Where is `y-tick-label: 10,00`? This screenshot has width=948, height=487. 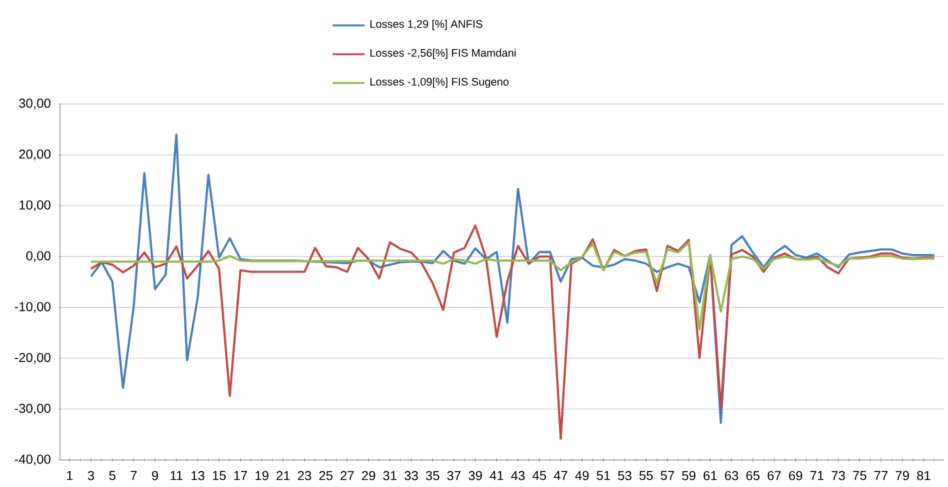
y-tick-label: 10,00 is located at coordinates (35, 206).